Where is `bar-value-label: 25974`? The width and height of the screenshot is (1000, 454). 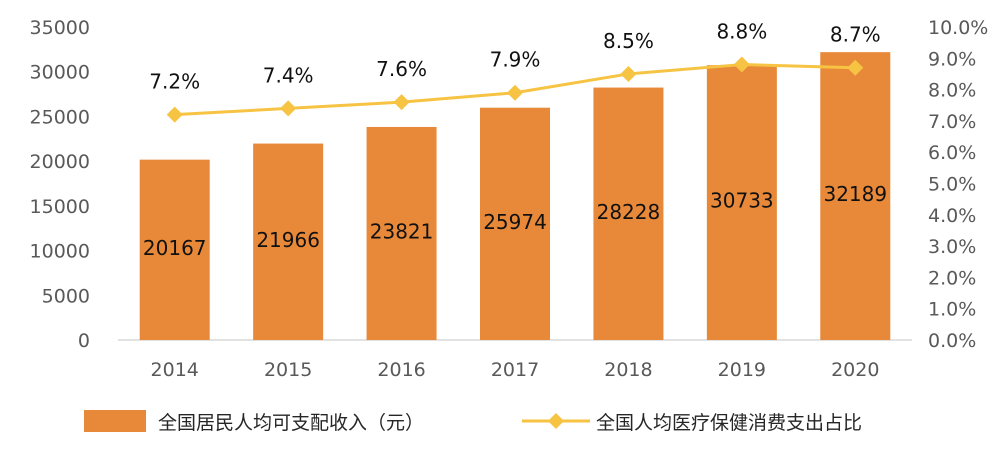
bar-value-label: 25974 is located at coordinates (515, 222).